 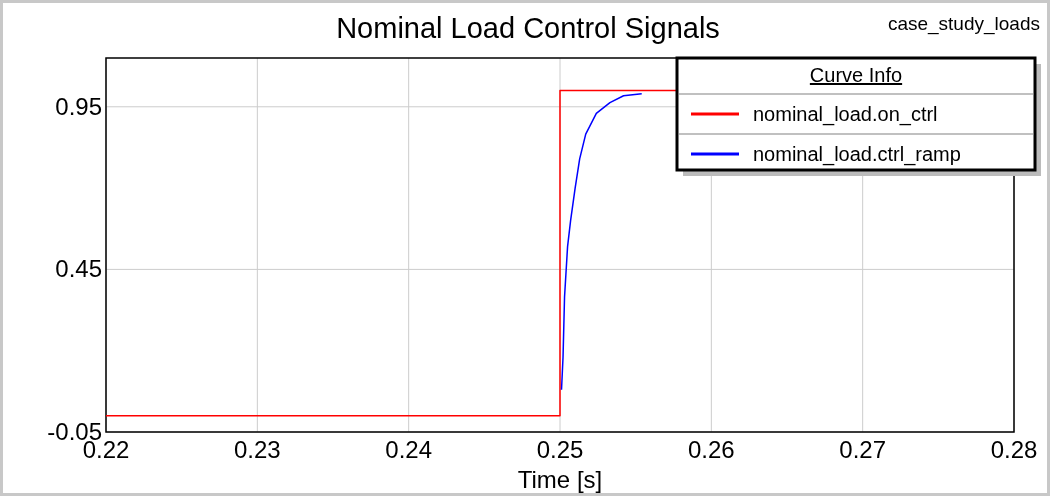 I want to click on y-tick-label: 0.45, so click(x=78, y=269).